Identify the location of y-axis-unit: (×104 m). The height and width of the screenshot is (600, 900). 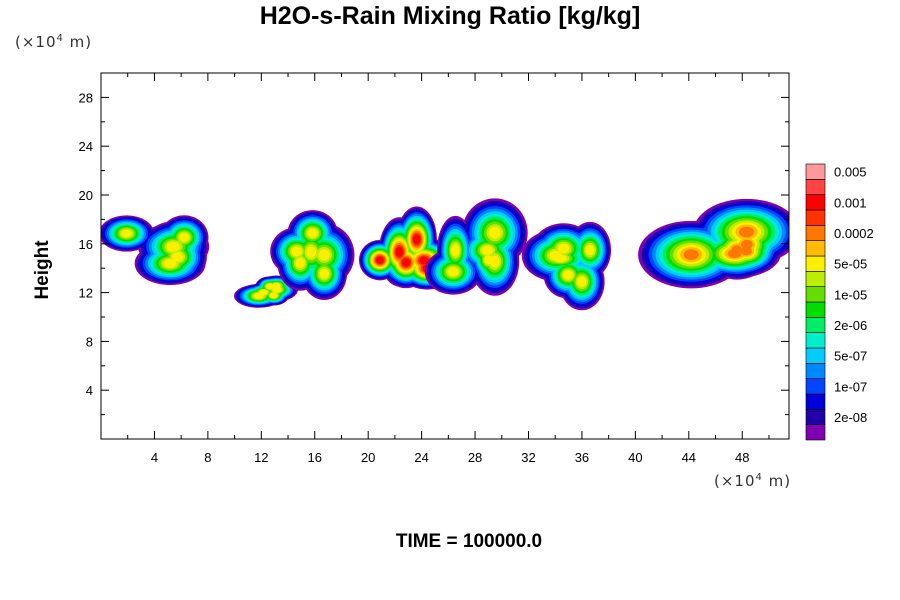
(53, 42).